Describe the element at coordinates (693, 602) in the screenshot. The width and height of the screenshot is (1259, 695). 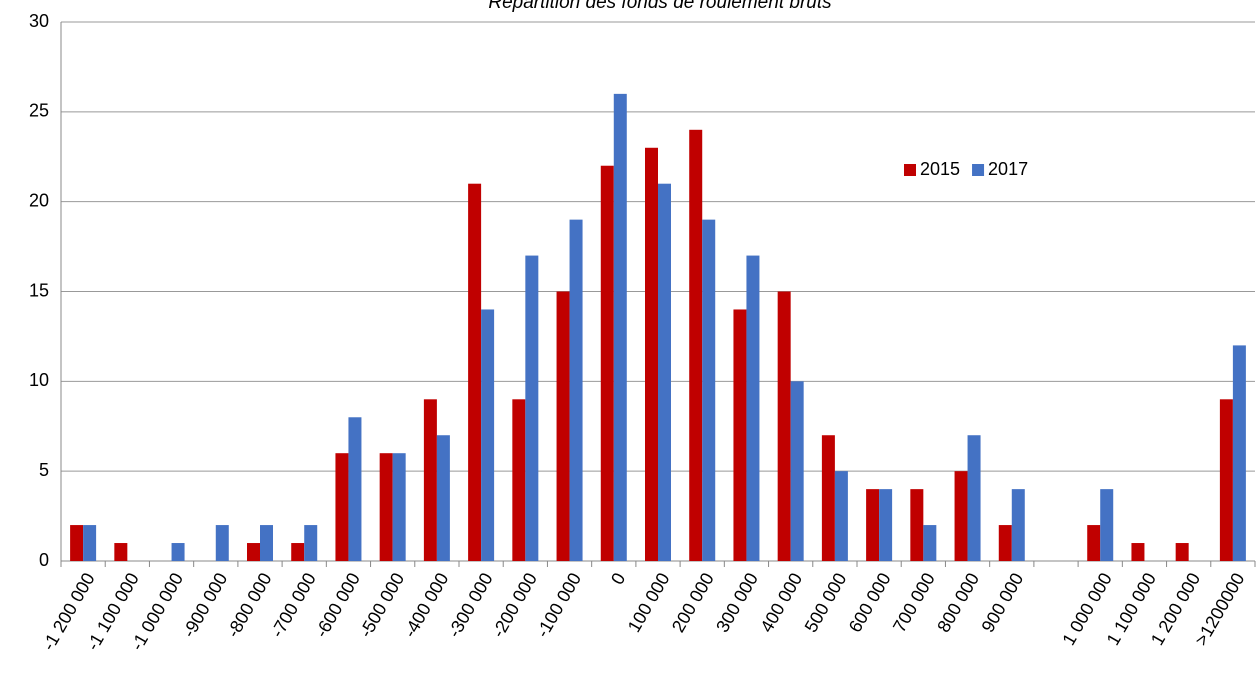
I see `x-tick-label: 200 000` at that location.